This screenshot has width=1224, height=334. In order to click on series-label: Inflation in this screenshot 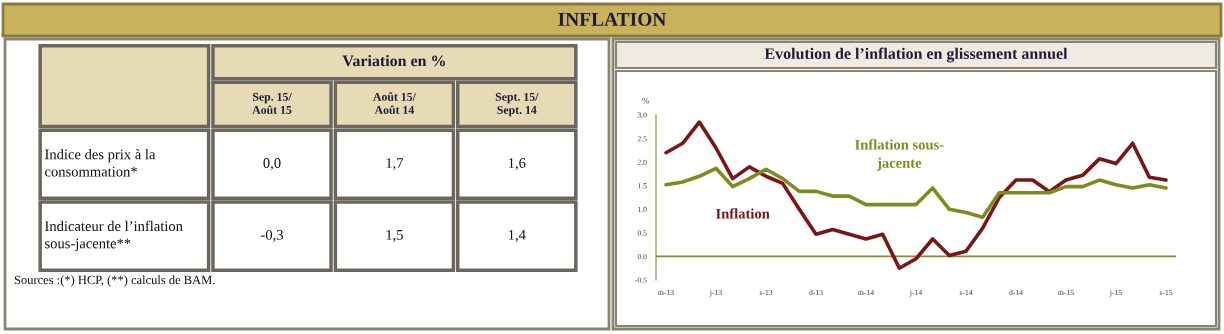, I will do `click(743, 213)`.